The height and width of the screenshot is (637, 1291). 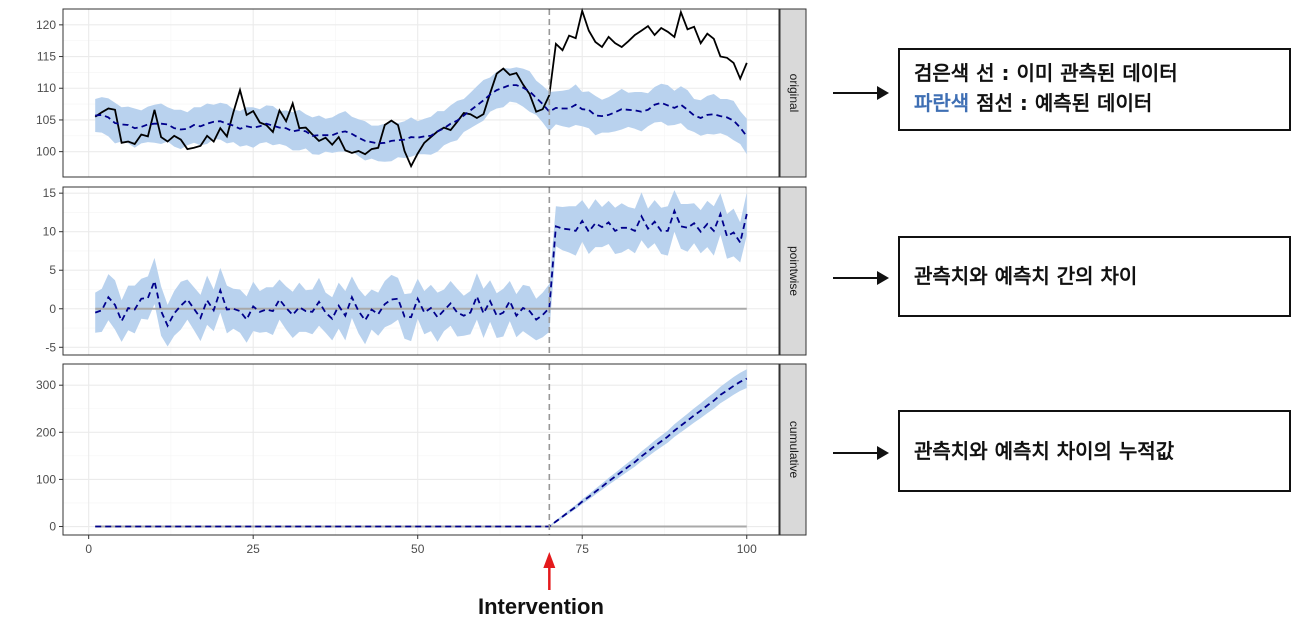 What do you see at coordinates (942, 103) in the screenshot?
I see `legend-blue-word: 파란색` at bounding box center [942, 103].